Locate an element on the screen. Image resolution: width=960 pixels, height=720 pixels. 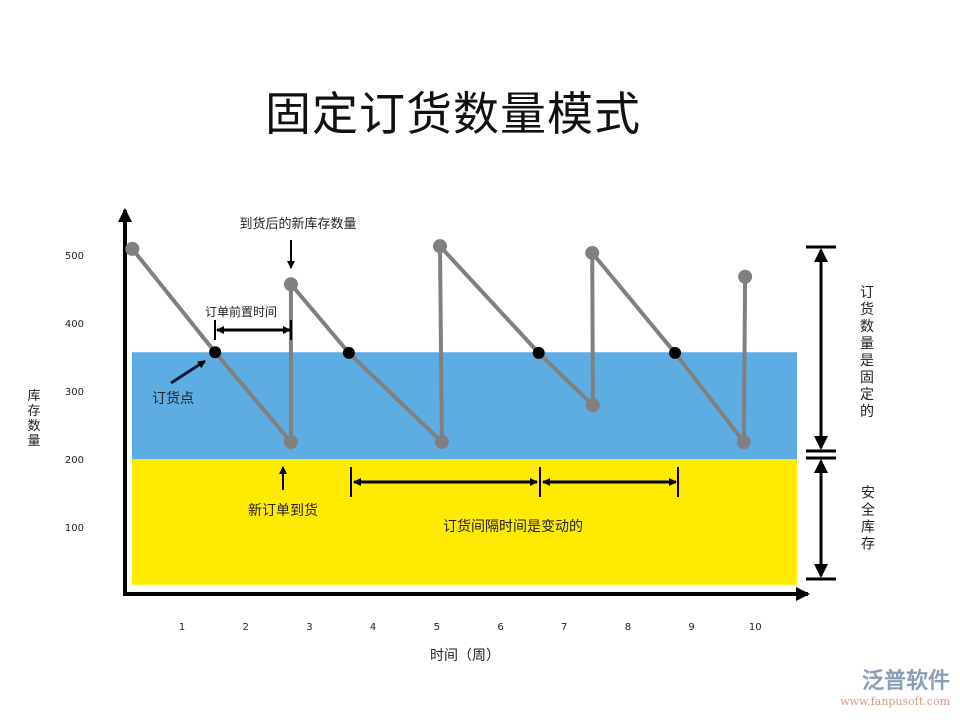
annotation-order-fixed: 是 is located at coordinates (867, 361).